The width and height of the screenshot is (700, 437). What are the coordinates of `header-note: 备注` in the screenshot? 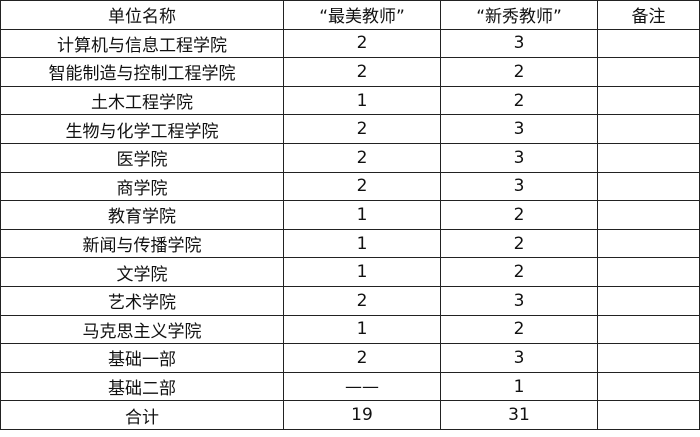 It's located at (648, 15).